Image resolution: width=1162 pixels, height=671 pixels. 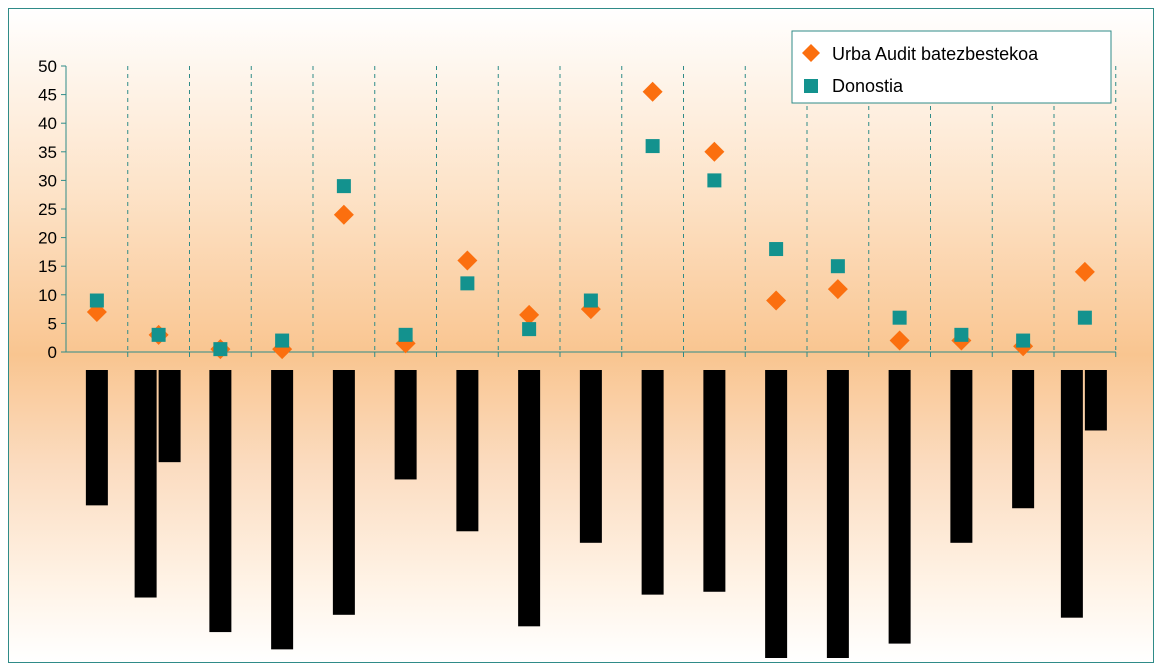 What do you see at coordinates (47, 295) in the screenshot?
I see `y-tick-label: 10` at bounding box center [47, 295].